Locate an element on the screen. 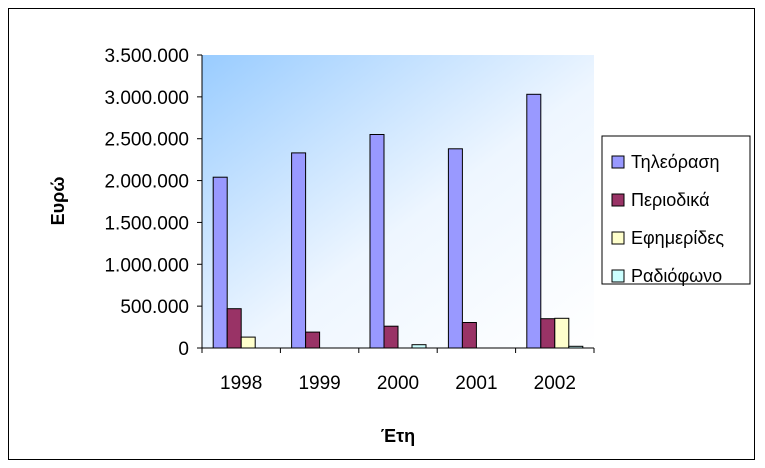 The image size is (765, 468). bar-Τηλεόραση-1998 is located at coordinates (220, 262).